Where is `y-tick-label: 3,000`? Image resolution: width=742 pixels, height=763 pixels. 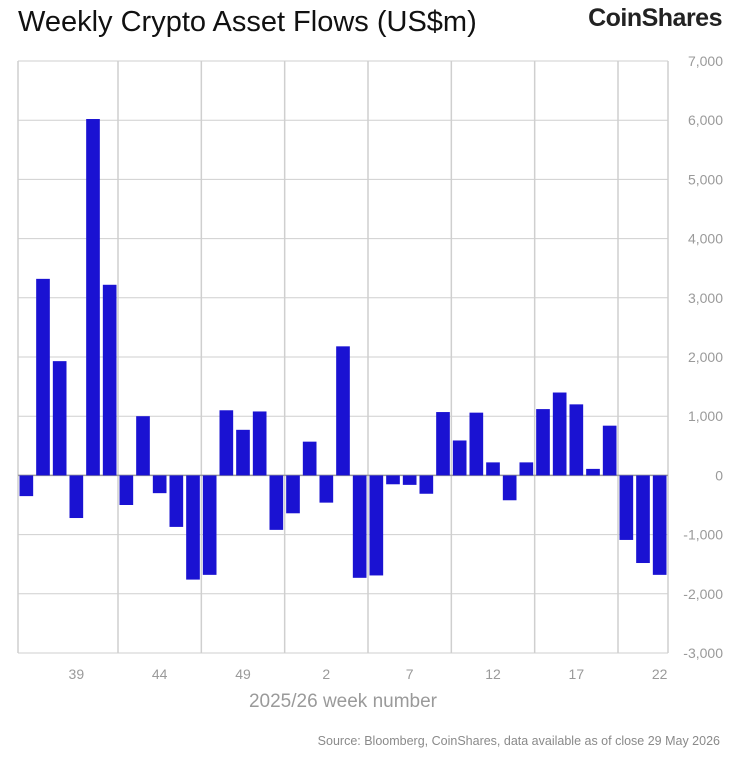 y-tick-label: 3,000 is located at coordinates (705, 298).